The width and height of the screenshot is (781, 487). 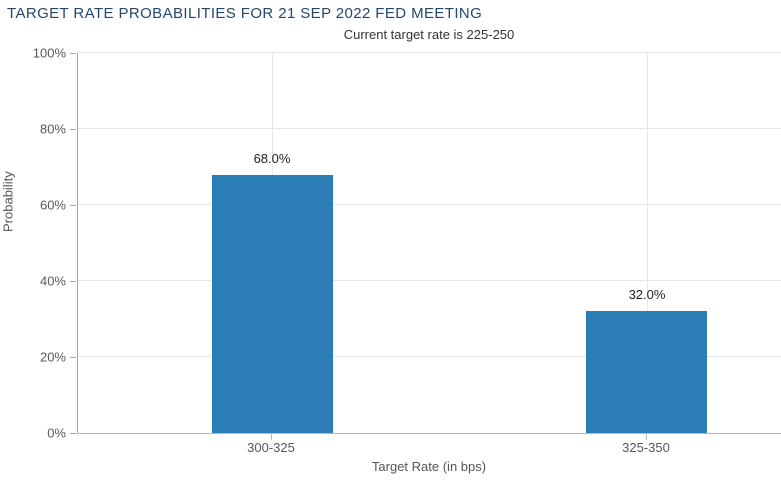 I want to click on x-tick-label: 300-325, so click(x=271, y=447).